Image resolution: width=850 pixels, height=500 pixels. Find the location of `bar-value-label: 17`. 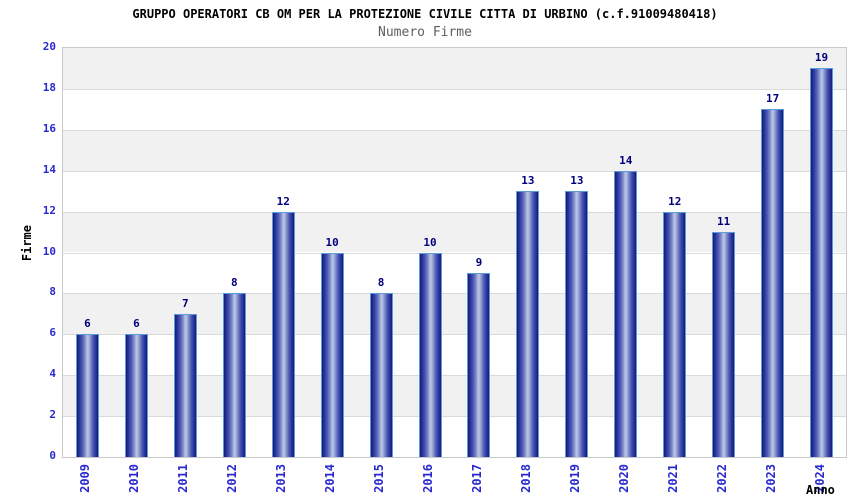

bar-value-label: 17 is located at coordinates (772, 99).